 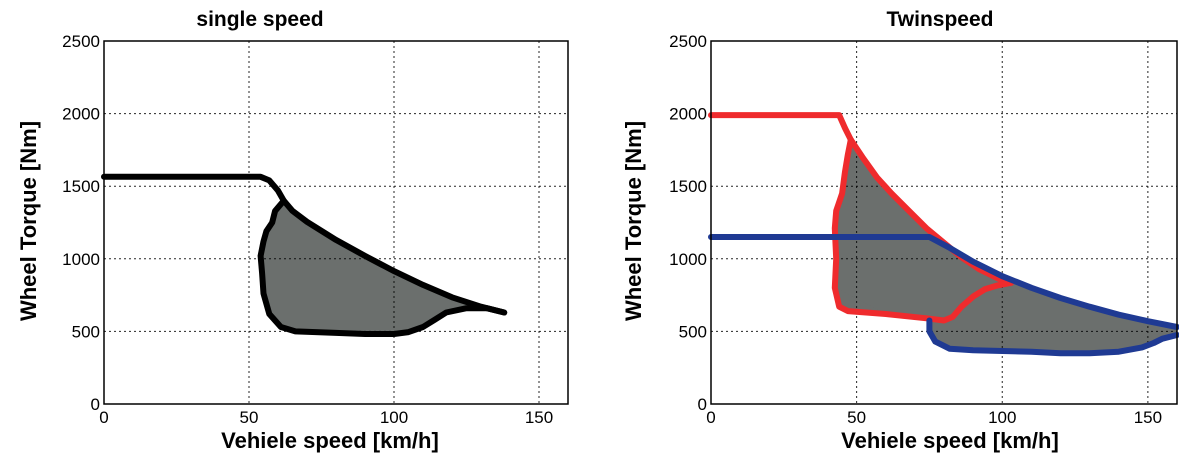 I want to click on chart-title: Twinspeed, so click(x=940, y=19).